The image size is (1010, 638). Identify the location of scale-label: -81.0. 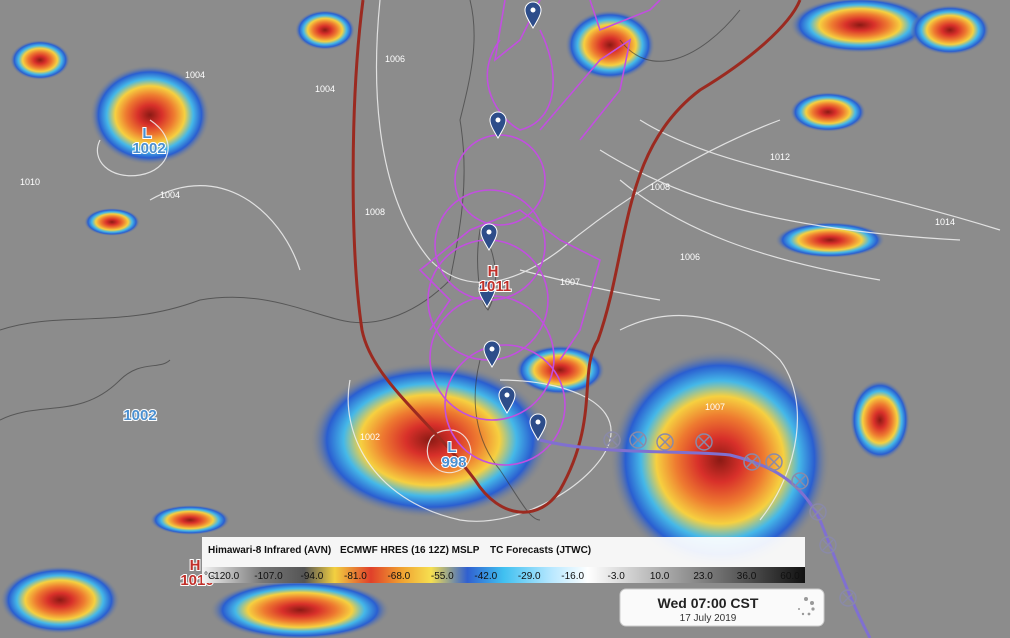
(355, 576).